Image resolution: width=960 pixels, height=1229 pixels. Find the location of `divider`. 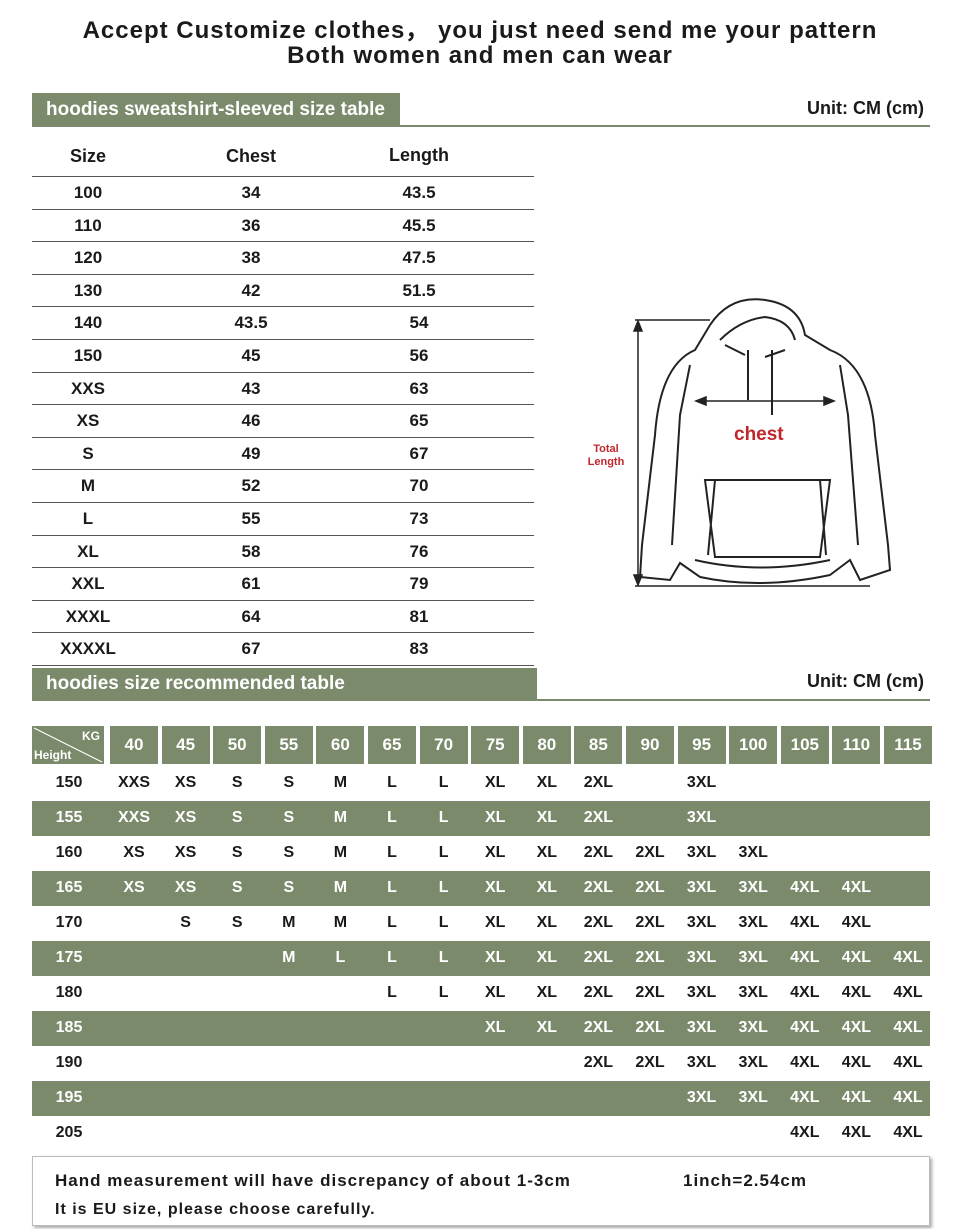

divider is located at coordinates (481, 700).